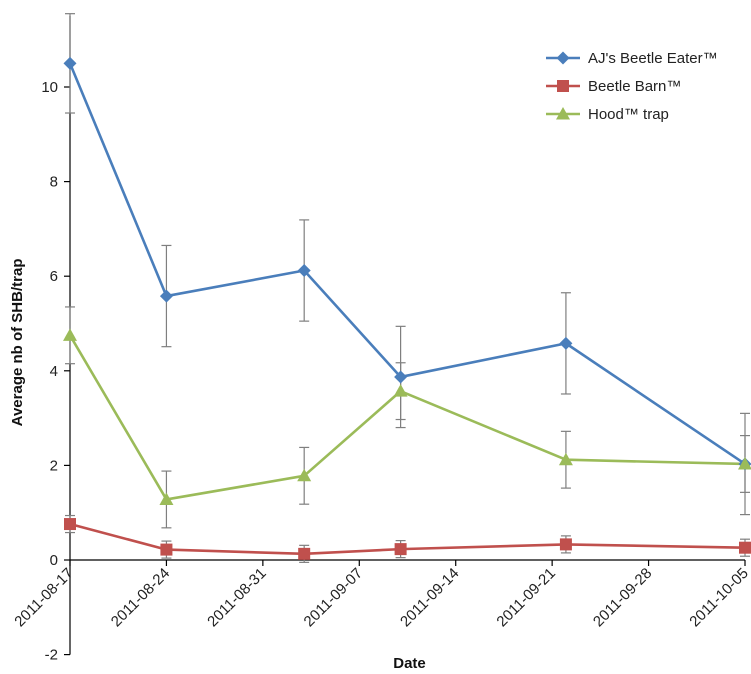 The width and height of the screenshot is (751, 674). Describe the element at coordinates (43, 597) in the screenshot. I see `x-tick-label: 2011-08-17` at that location.